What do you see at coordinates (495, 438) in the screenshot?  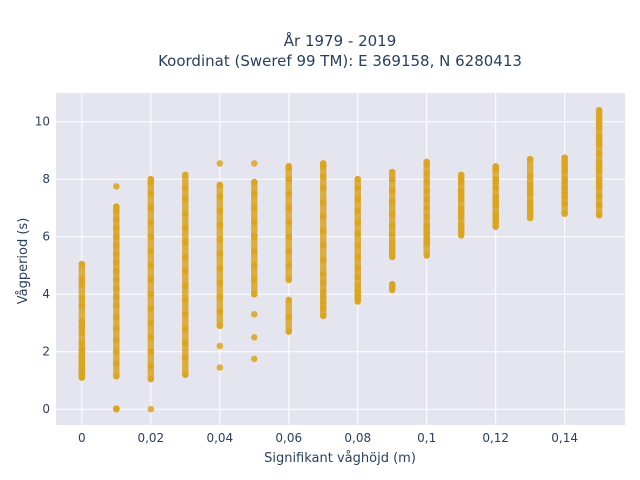 I see `x-tick-label: 0,12` at bounding box center [495, 438].